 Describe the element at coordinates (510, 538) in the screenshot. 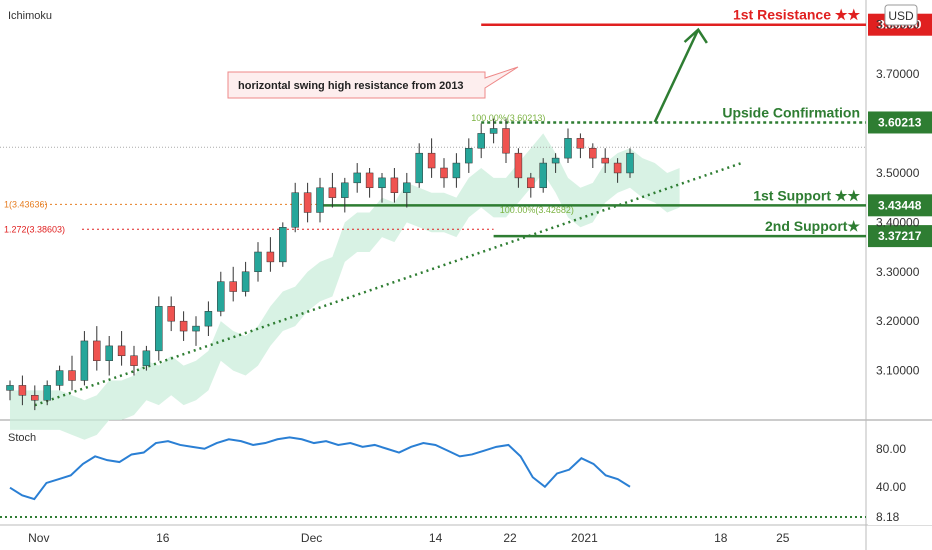

I see `x-tick-label: 22` at that location.